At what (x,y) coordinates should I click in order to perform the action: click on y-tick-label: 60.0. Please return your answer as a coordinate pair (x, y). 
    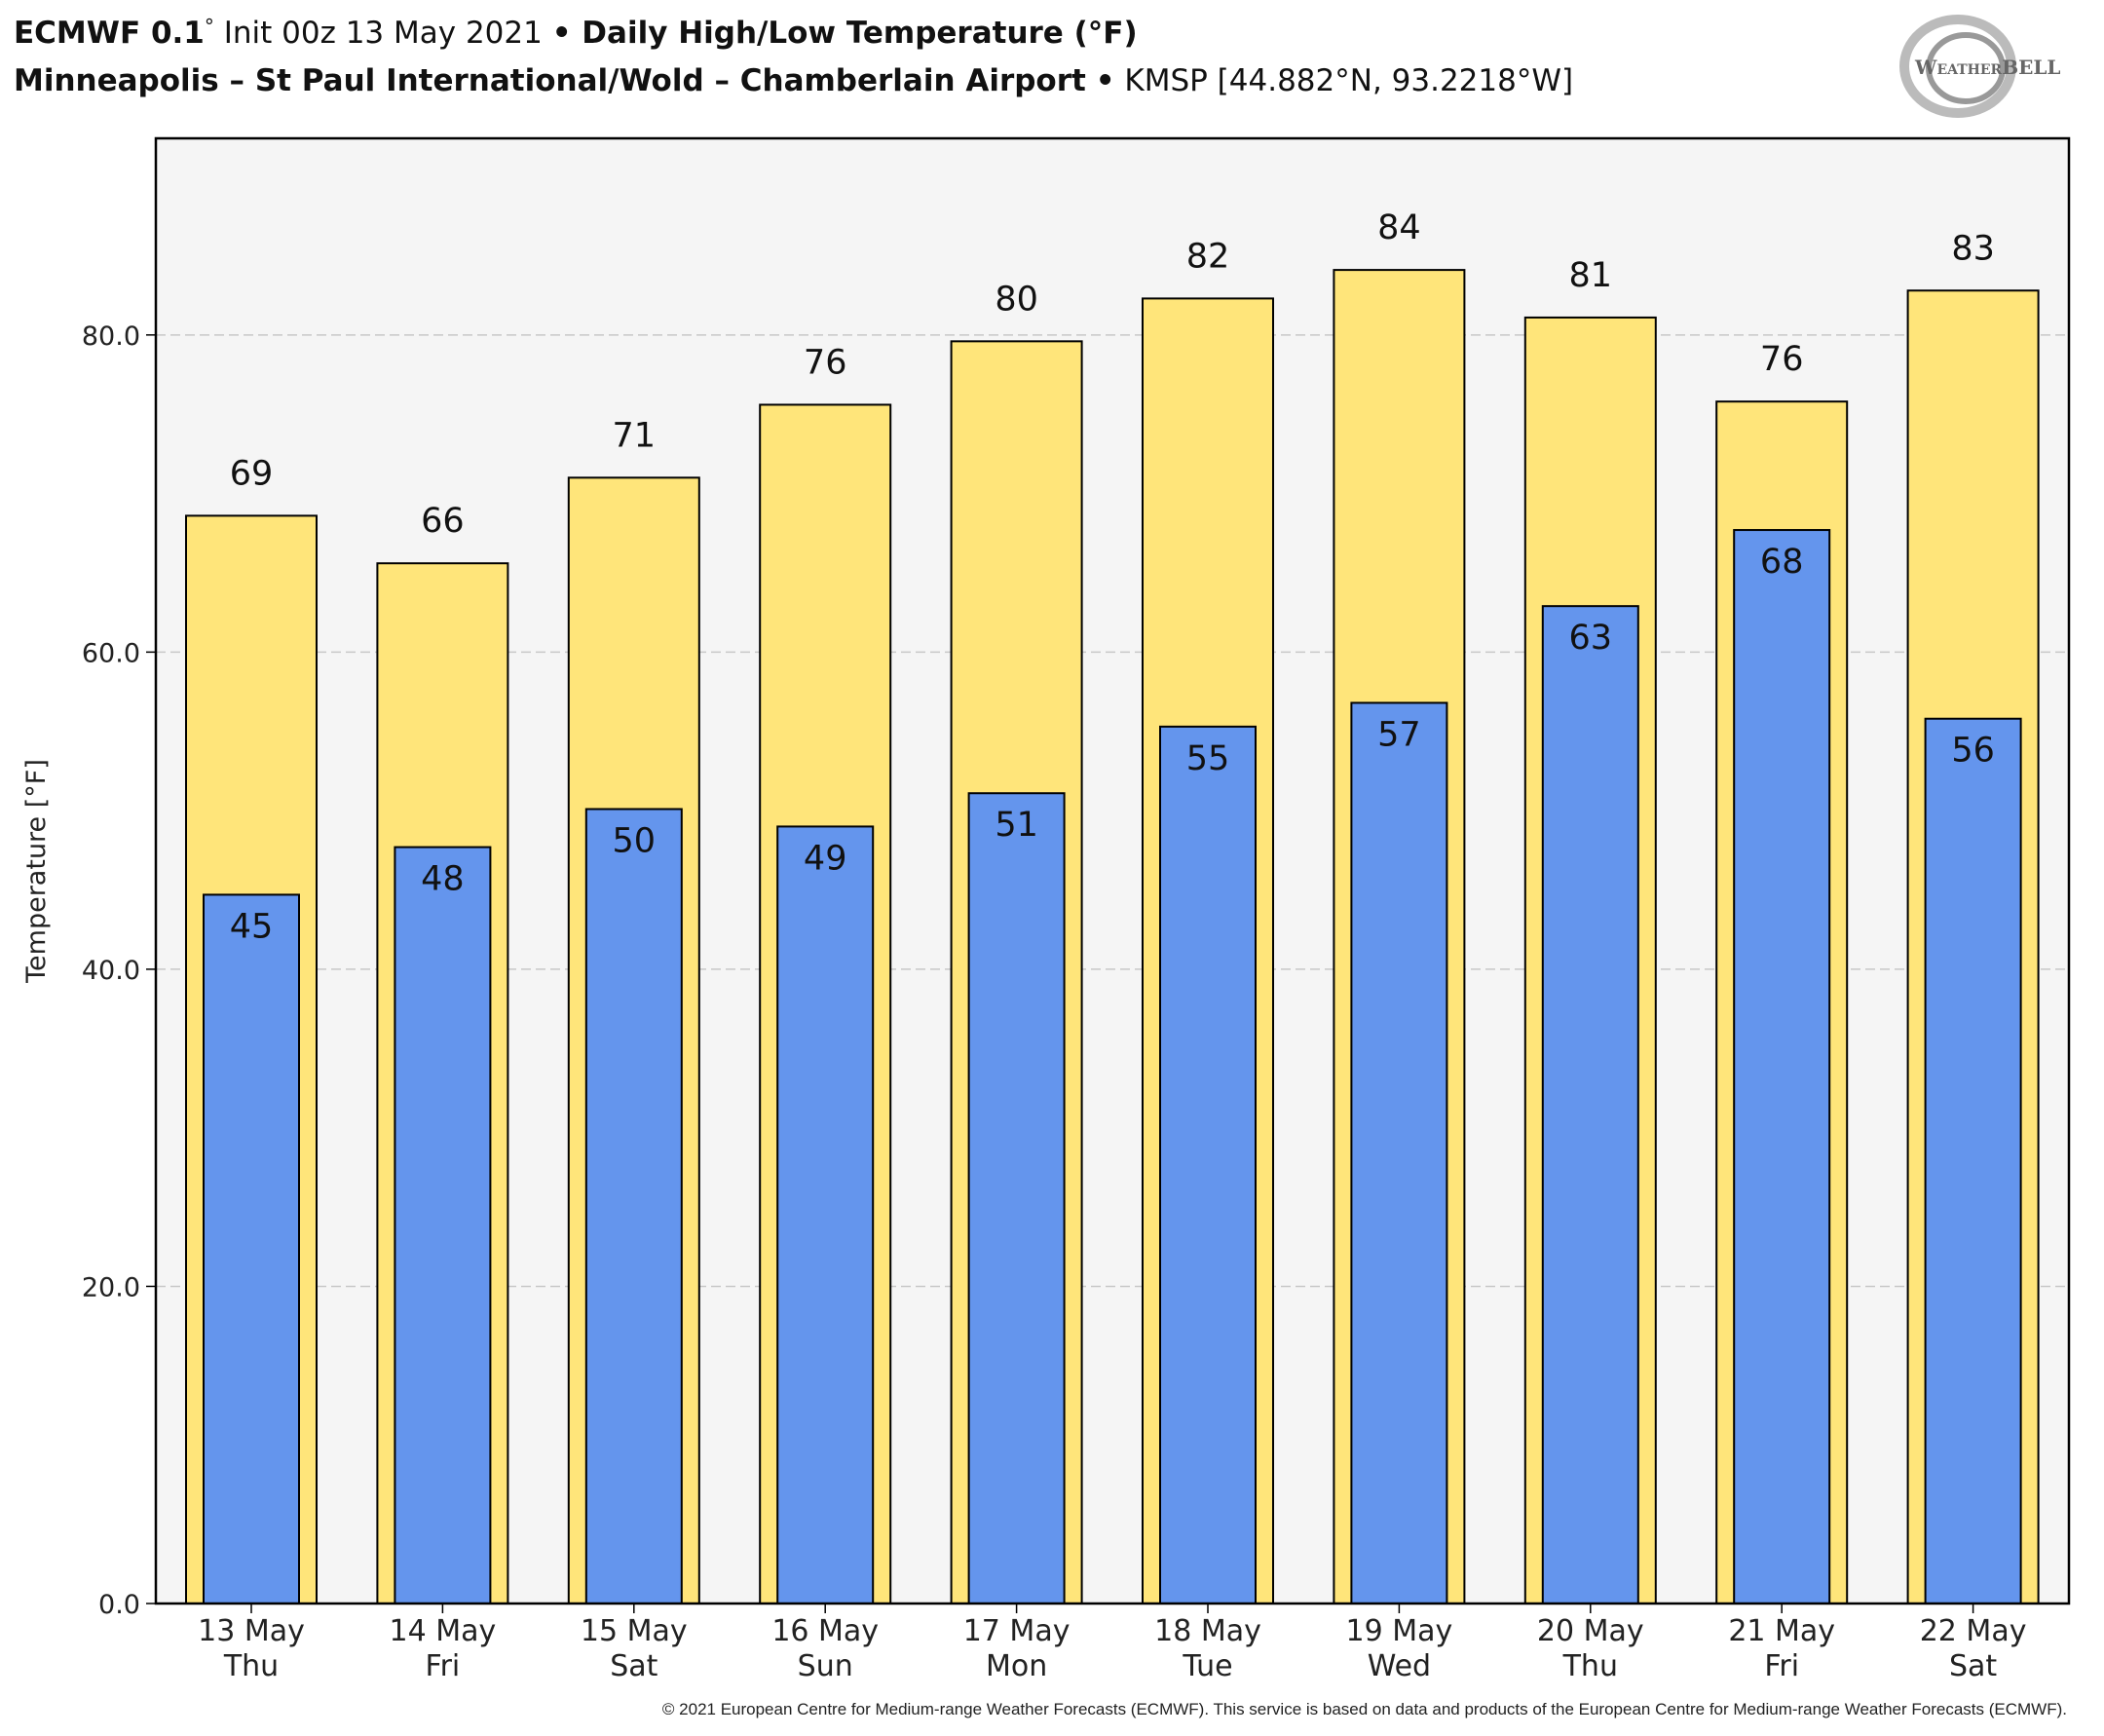
    Looking at the image, I should click on (111, 653).